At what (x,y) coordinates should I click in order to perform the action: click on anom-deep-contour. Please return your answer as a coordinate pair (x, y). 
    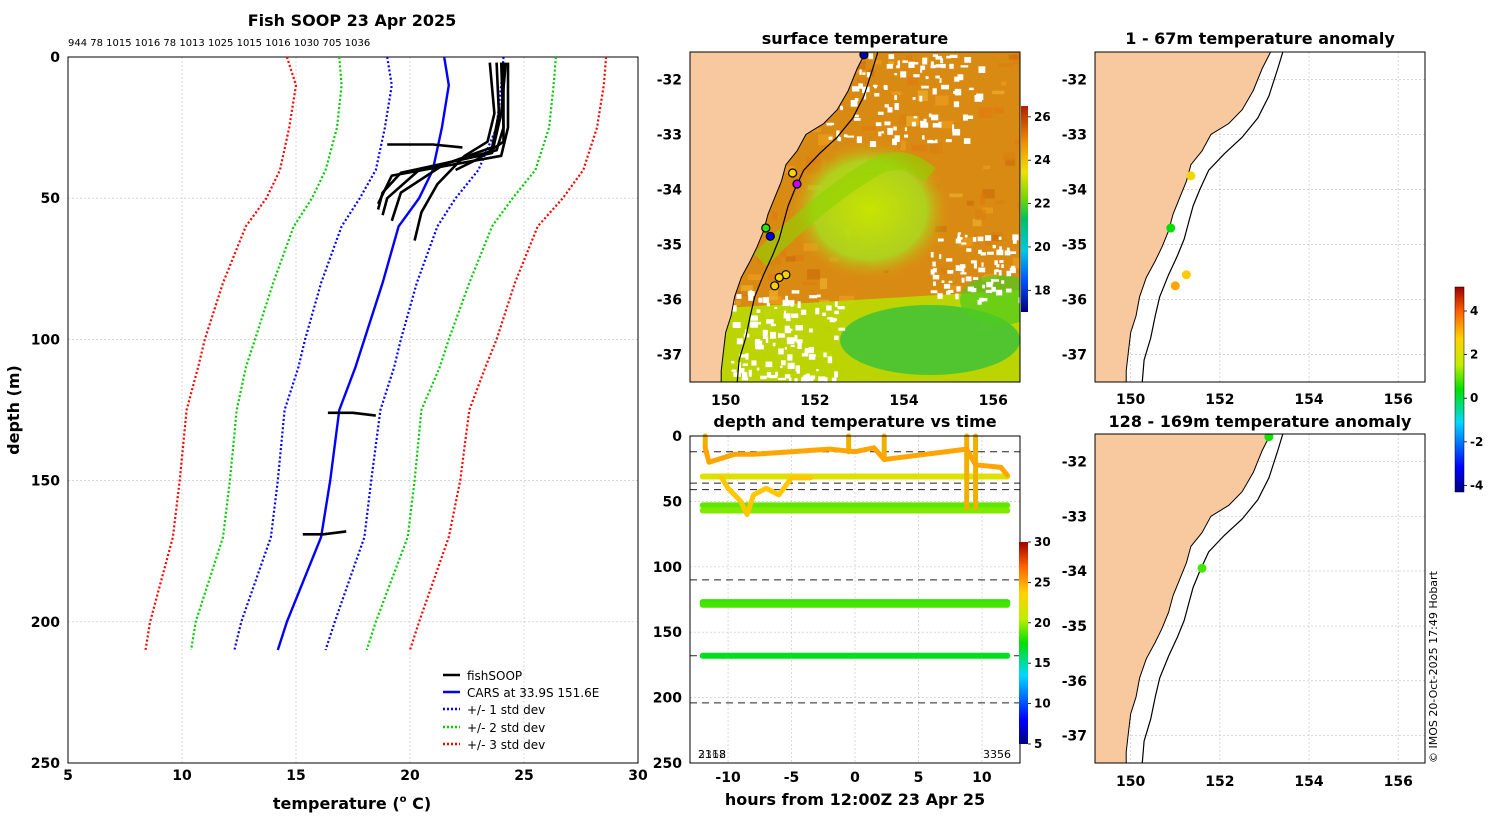
    Looking at the image, I should click on (1212, 598).